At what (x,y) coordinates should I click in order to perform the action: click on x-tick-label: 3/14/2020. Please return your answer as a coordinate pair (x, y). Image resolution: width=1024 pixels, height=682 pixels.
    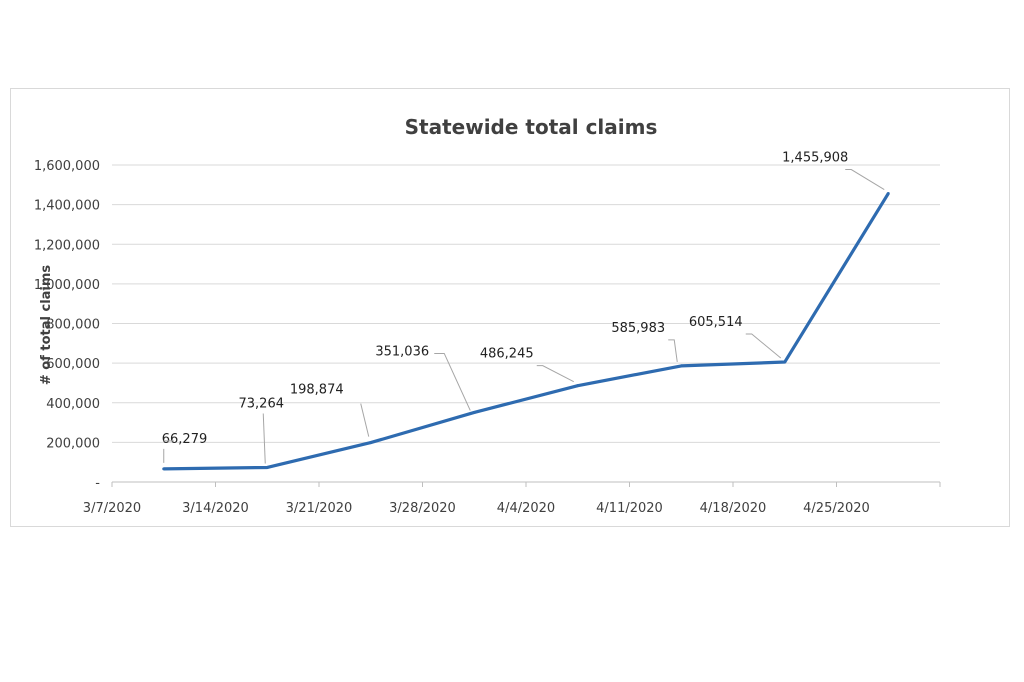
    Looking at the image, I should click on (215, 508).